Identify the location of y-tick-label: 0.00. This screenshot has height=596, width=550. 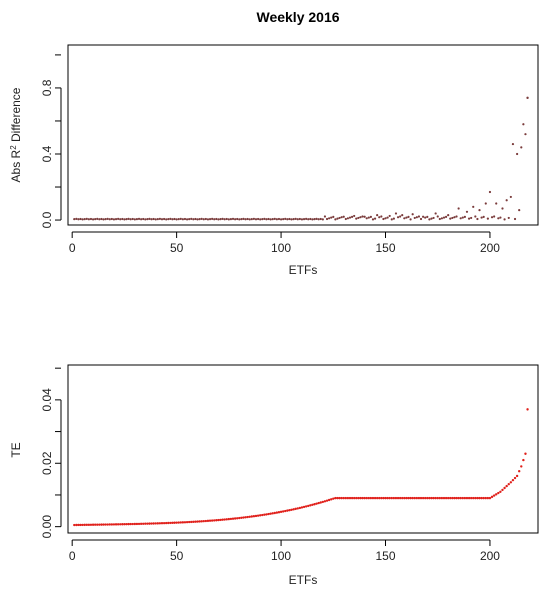
(47, 527).